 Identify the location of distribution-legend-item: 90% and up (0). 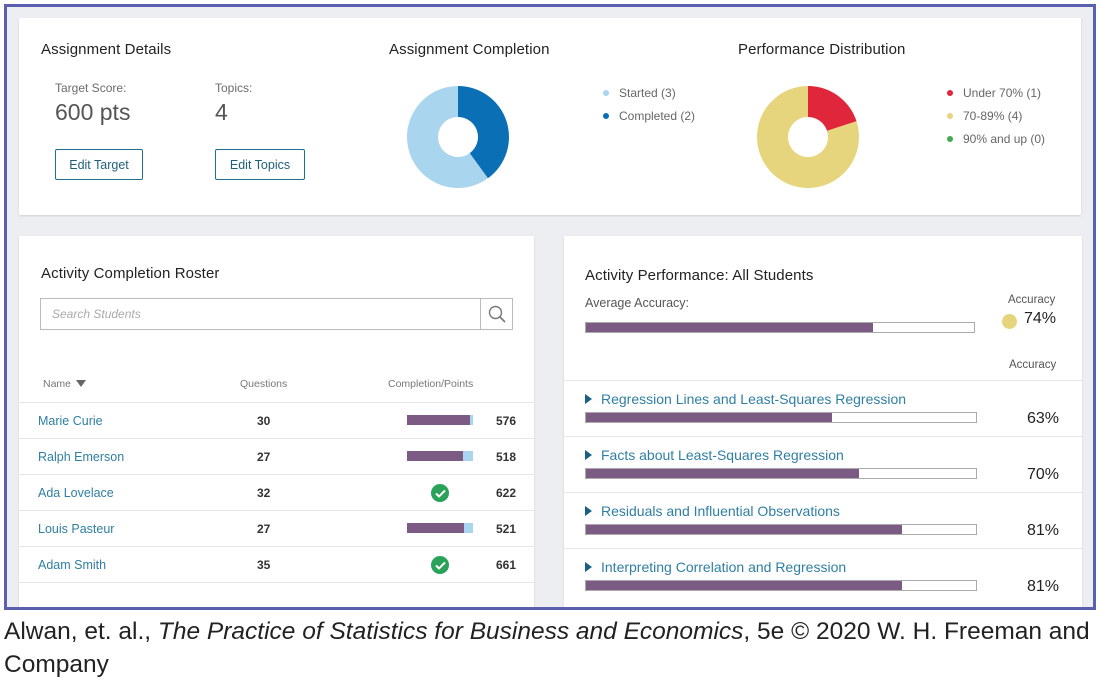
(996, 138).